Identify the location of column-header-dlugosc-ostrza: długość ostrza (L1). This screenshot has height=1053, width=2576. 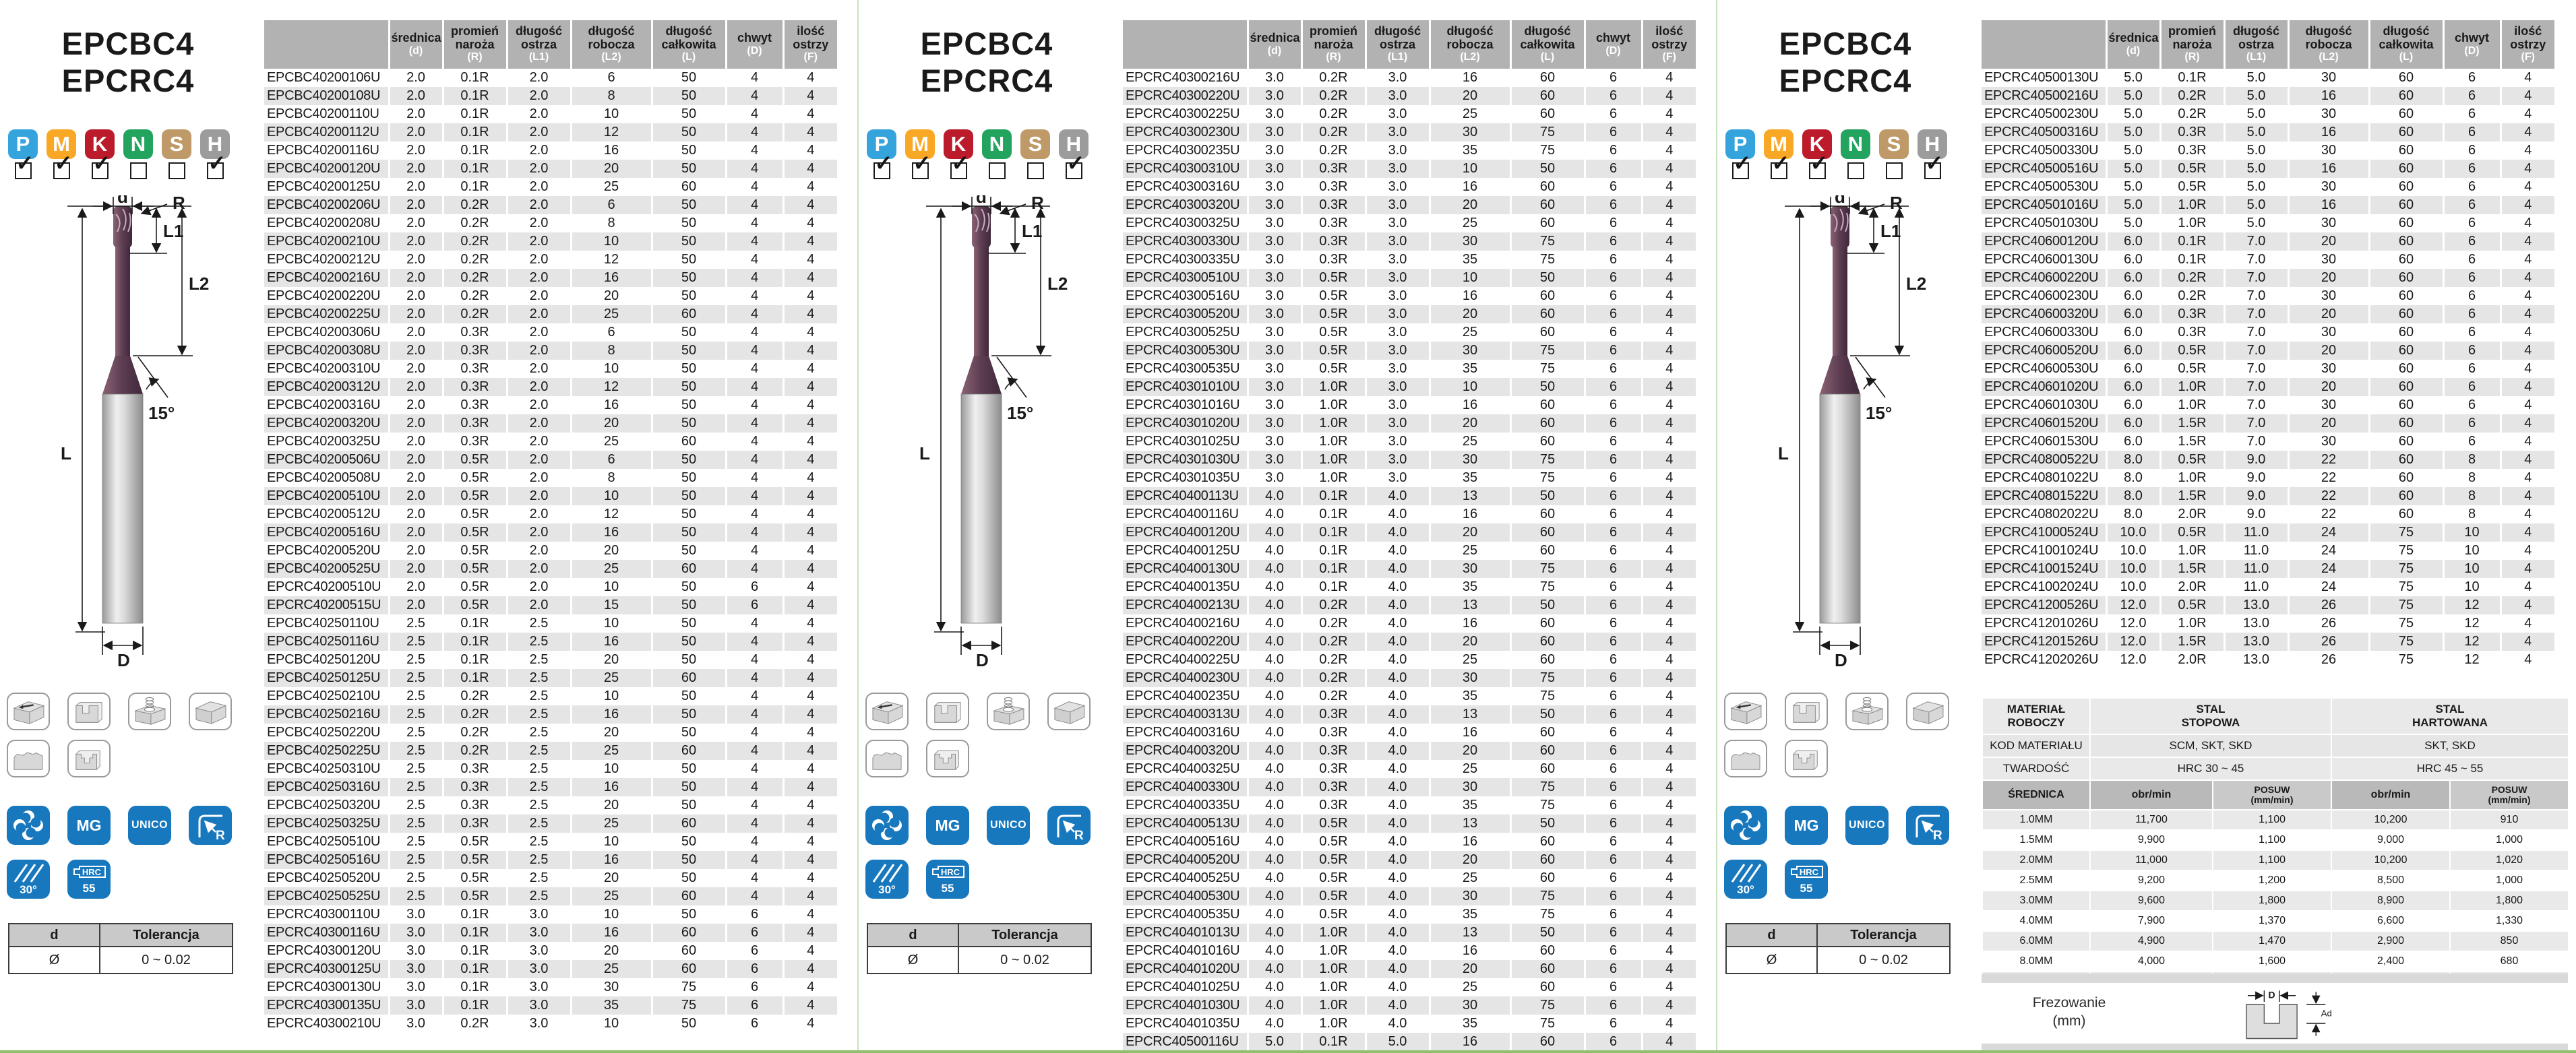
(538, 44).